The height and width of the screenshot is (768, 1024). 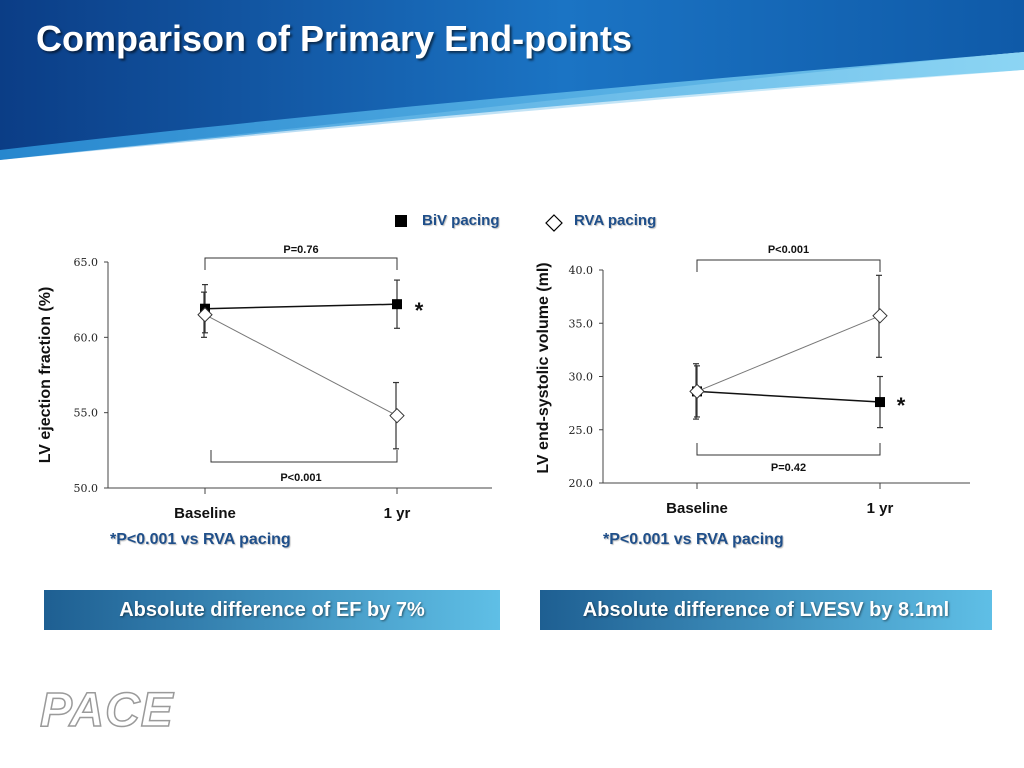 I want to click on note-right: *P<0.001 vs RVA pacing, so click(x=693, y=539).